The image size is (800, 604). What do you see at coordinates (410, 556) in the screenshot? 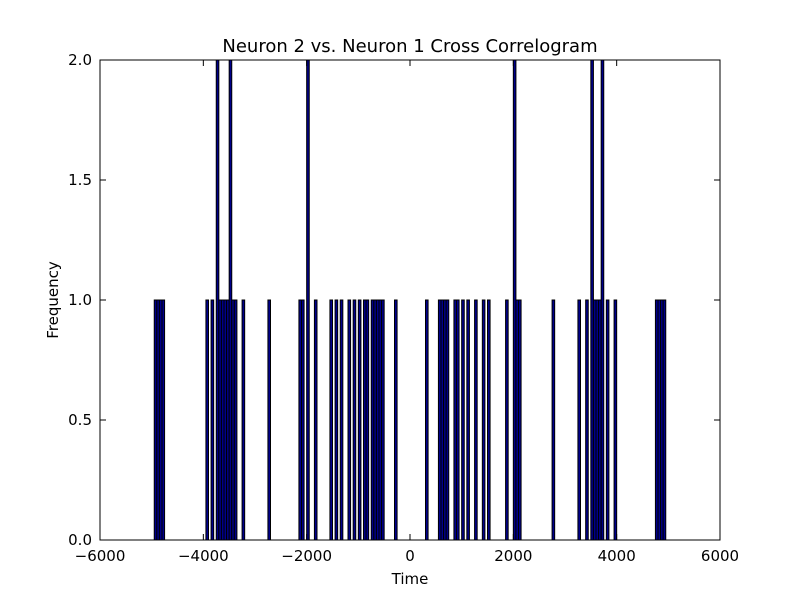
I see `x-tick-label: 0` at bounding box center [410, 556].